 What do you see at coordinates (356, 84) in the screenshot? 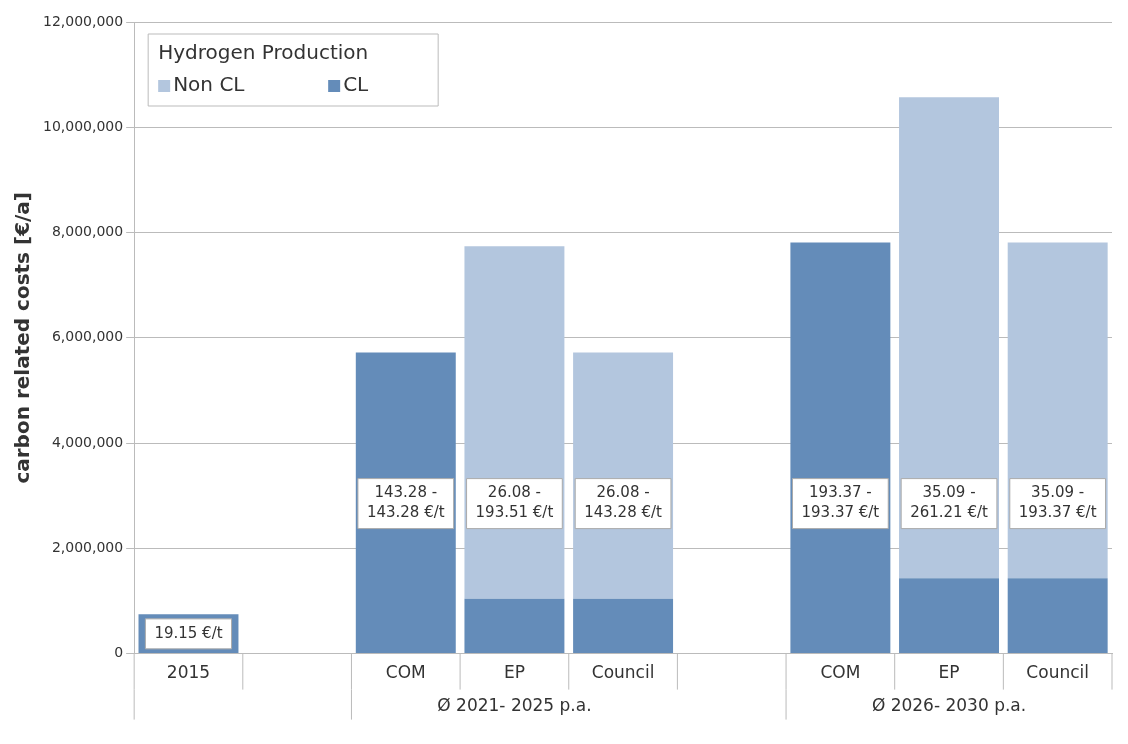
I see `legend-label: CL` at bounding box center [356, 84].